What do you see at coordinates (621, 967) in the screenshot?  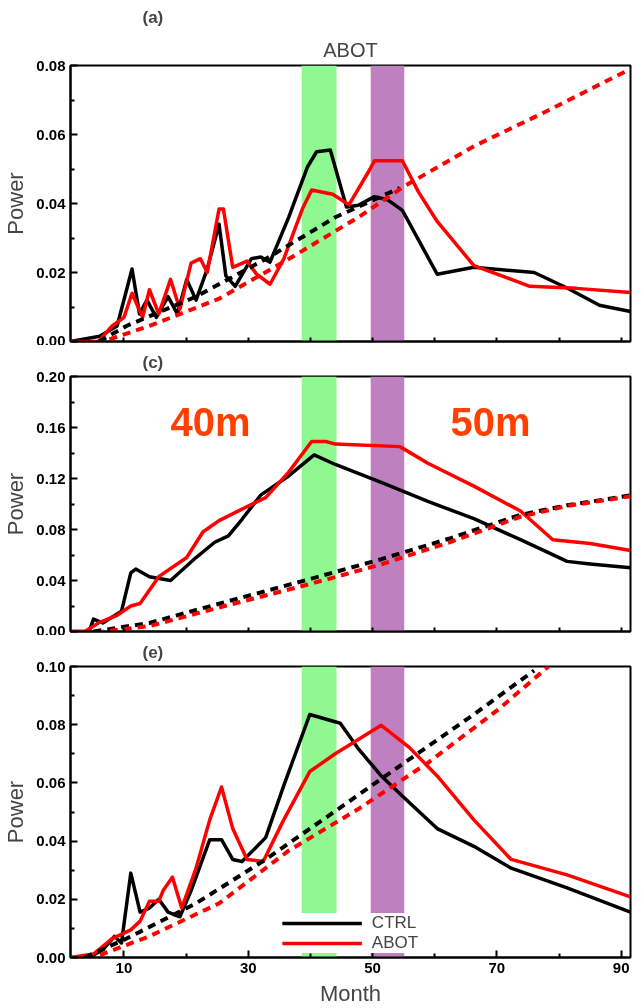 I see `x-tick-label: 90` at bounding box center [621, 967].